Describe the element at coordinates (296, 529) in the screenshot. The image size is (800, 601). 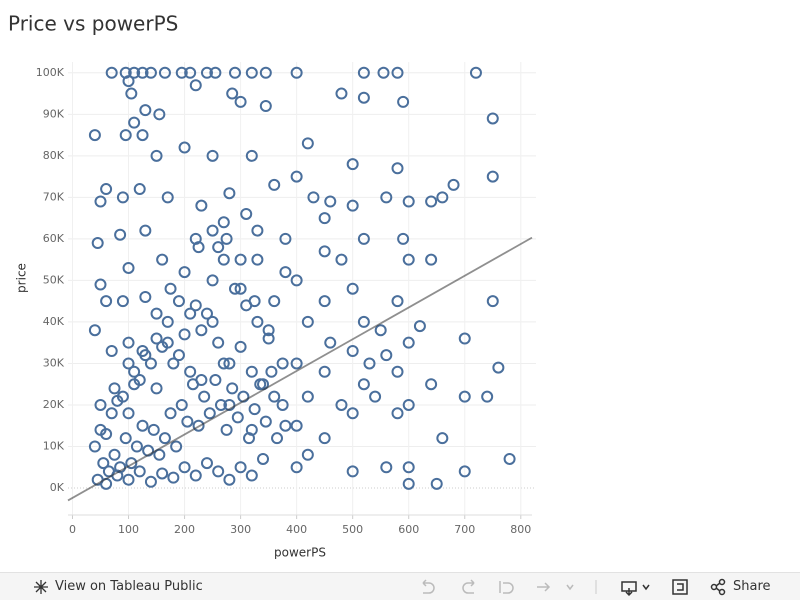
I see `x-tick-label: 400` at that location.